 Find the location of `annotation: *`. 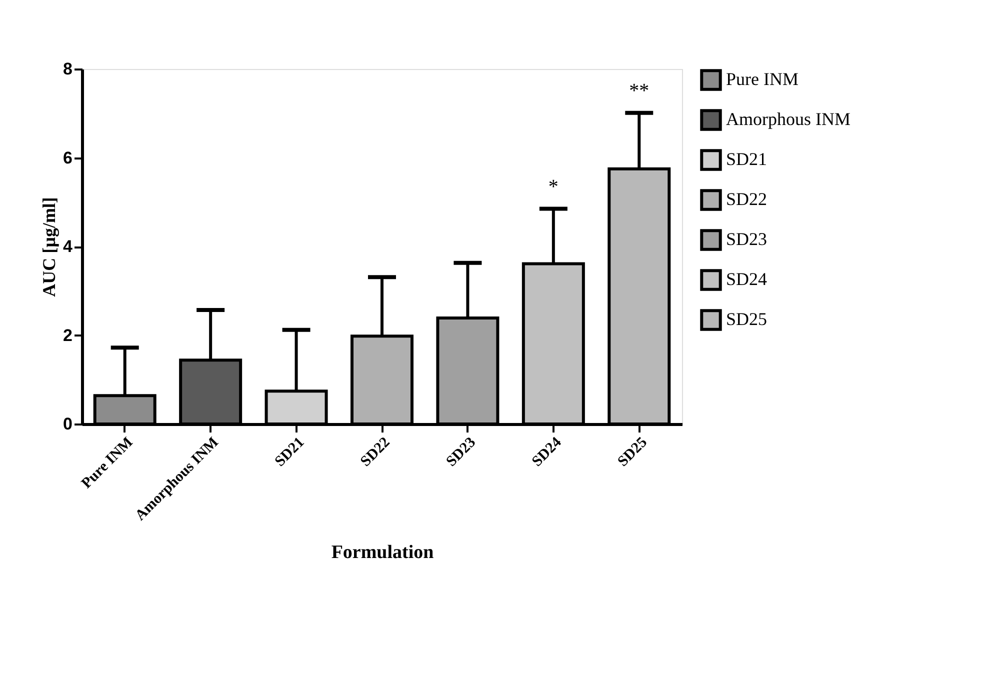

annotation: * is located at coordinates (553, 187).